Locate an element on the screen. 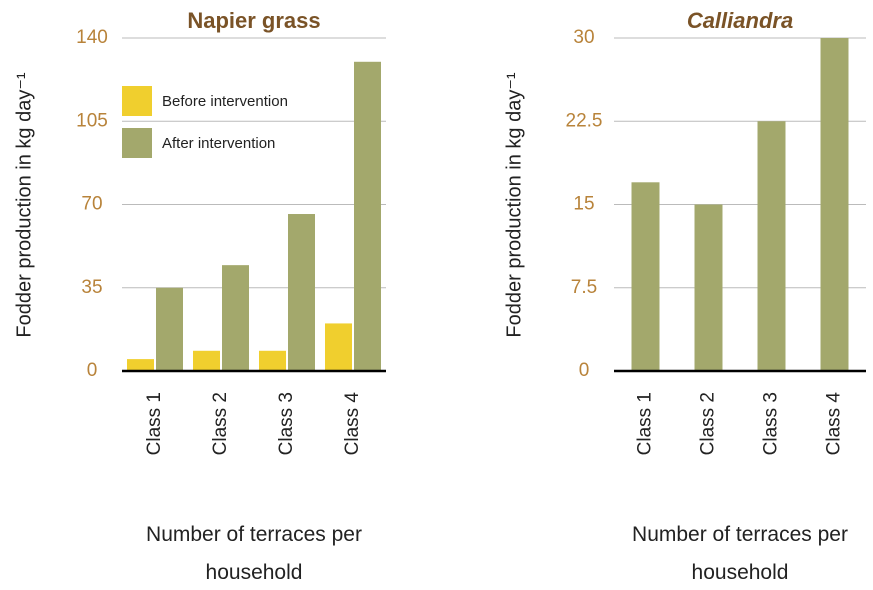 Image resolution: width=873 pixels, height=590 pixels. y-tick-label: 105 is located at coordinates (92, 120).